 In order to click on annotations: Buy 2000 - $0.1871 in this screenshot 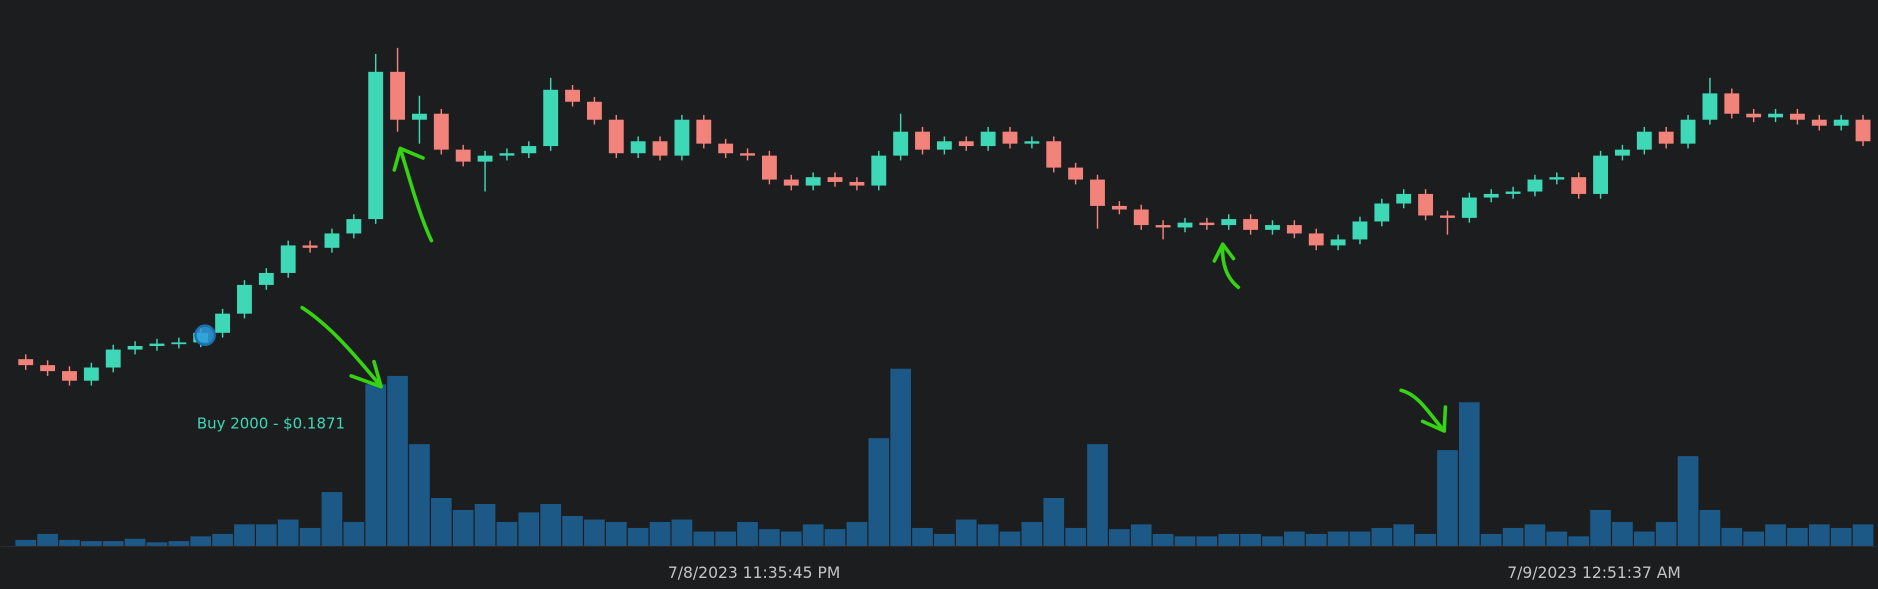, I will do `click(269, 378)`.